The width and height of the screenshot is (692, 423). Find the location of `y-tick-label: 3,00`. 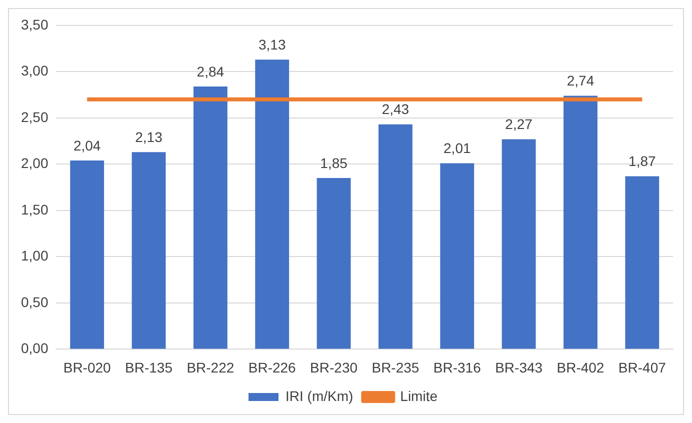

y-tick-label: 3,00 is located at coordinates (34, 70).